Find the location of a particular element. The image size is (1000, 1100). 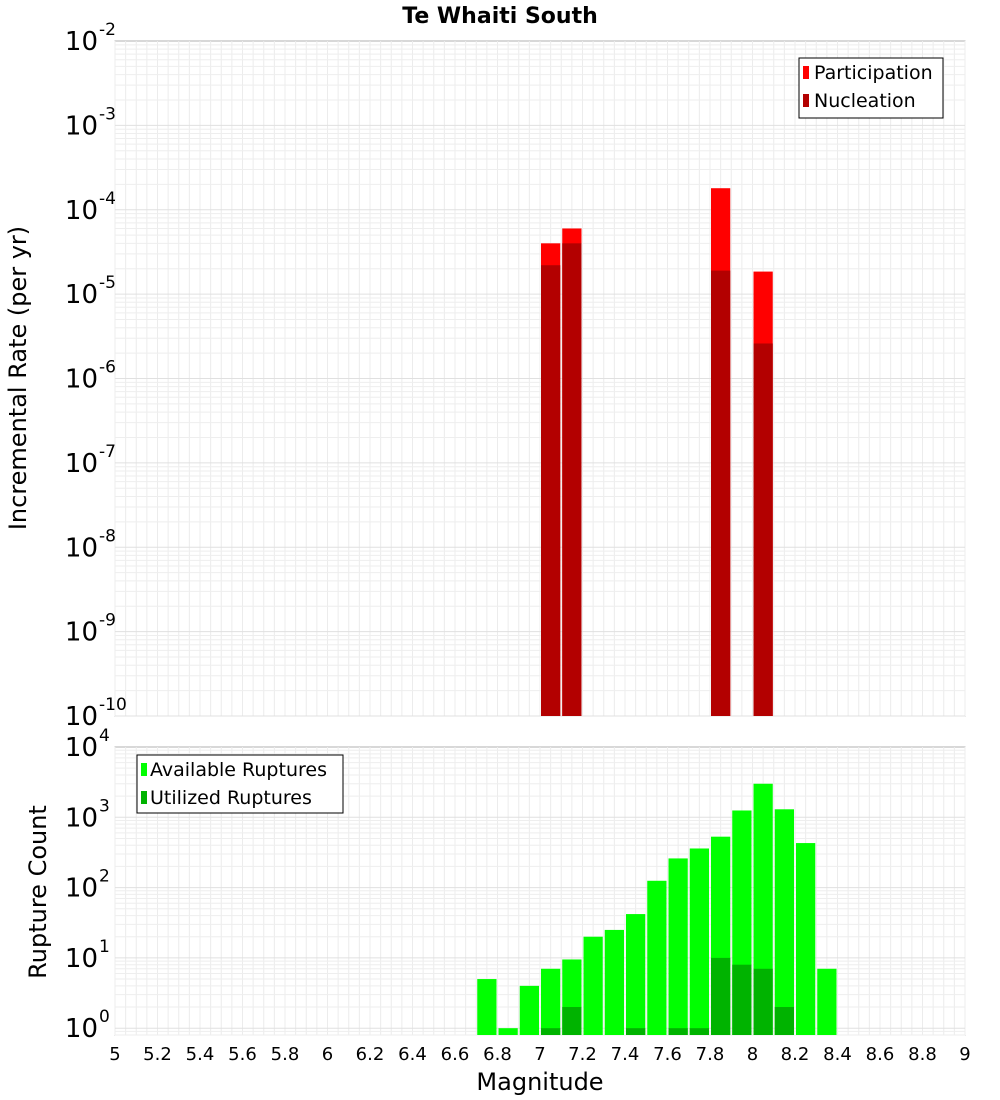

x-tick-label: 7.4 is located at coordinates (625, 1054).